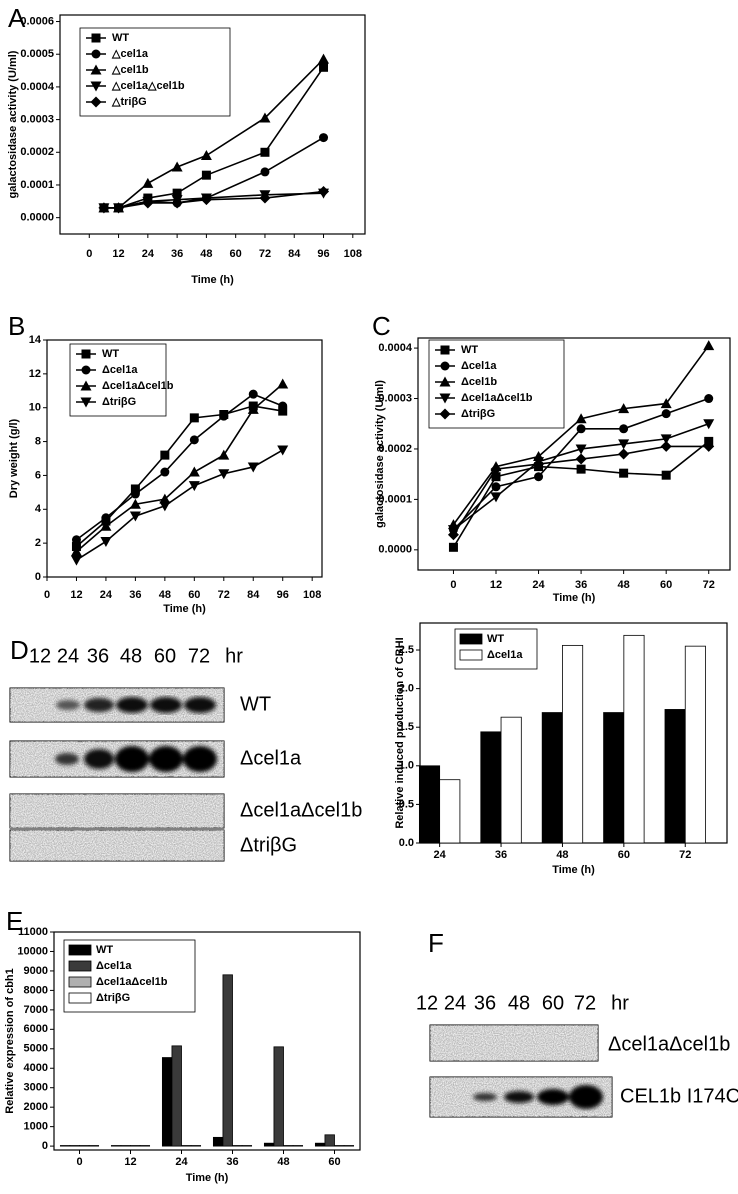 This screenshot has height=1194, width=738. I want to click on y-tick-label: 1.0, so click(406, 766).